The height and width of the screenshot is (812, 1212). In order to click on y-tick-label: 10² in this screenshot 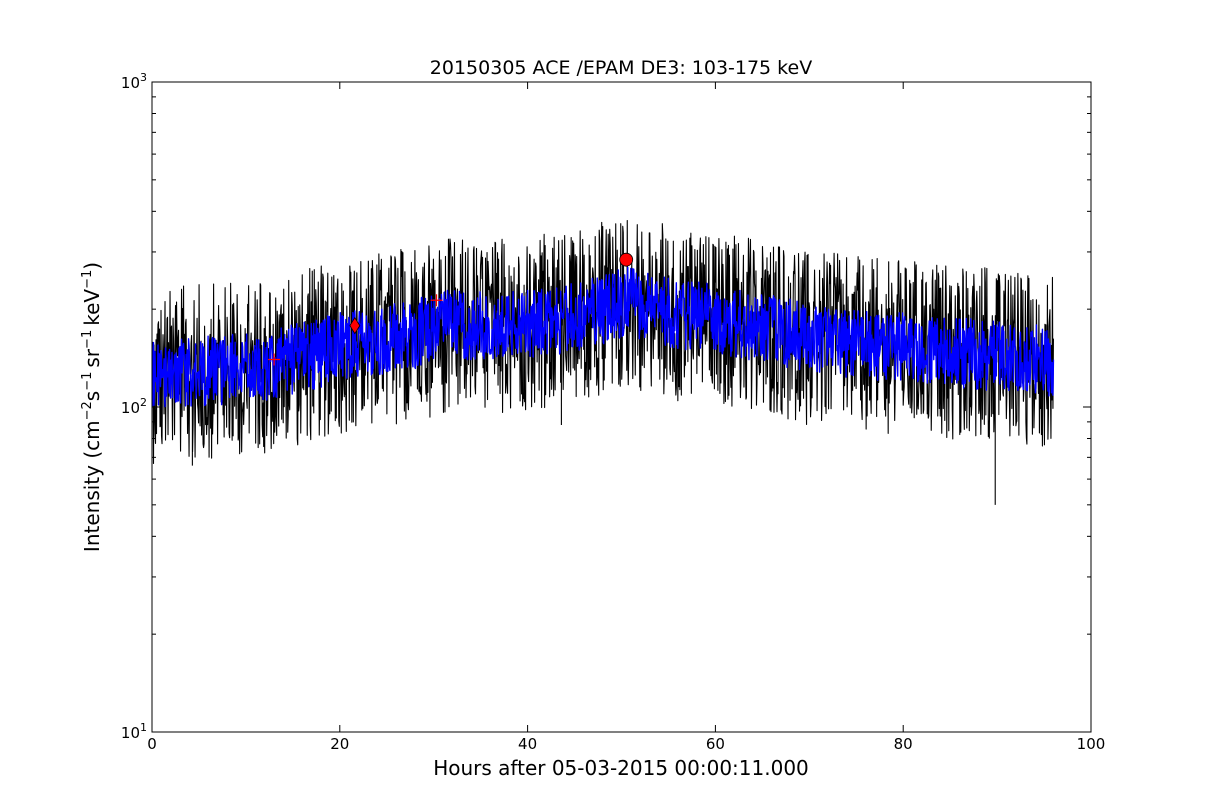, I will do `click(134, 406)`.